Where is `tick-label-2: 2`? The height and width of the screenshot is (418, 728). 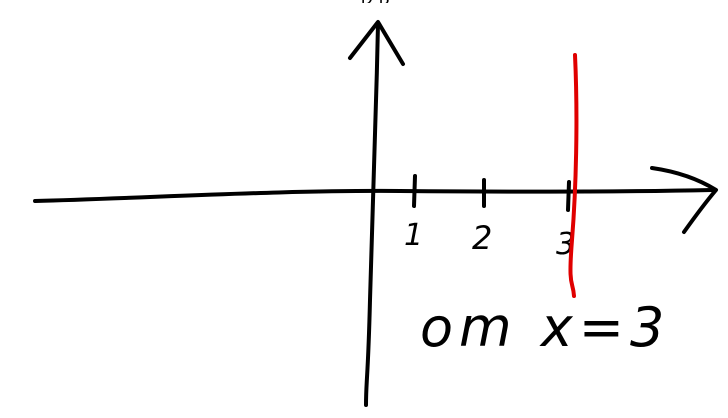 tick-label-2: 2 is located at coordinates (482, 238).